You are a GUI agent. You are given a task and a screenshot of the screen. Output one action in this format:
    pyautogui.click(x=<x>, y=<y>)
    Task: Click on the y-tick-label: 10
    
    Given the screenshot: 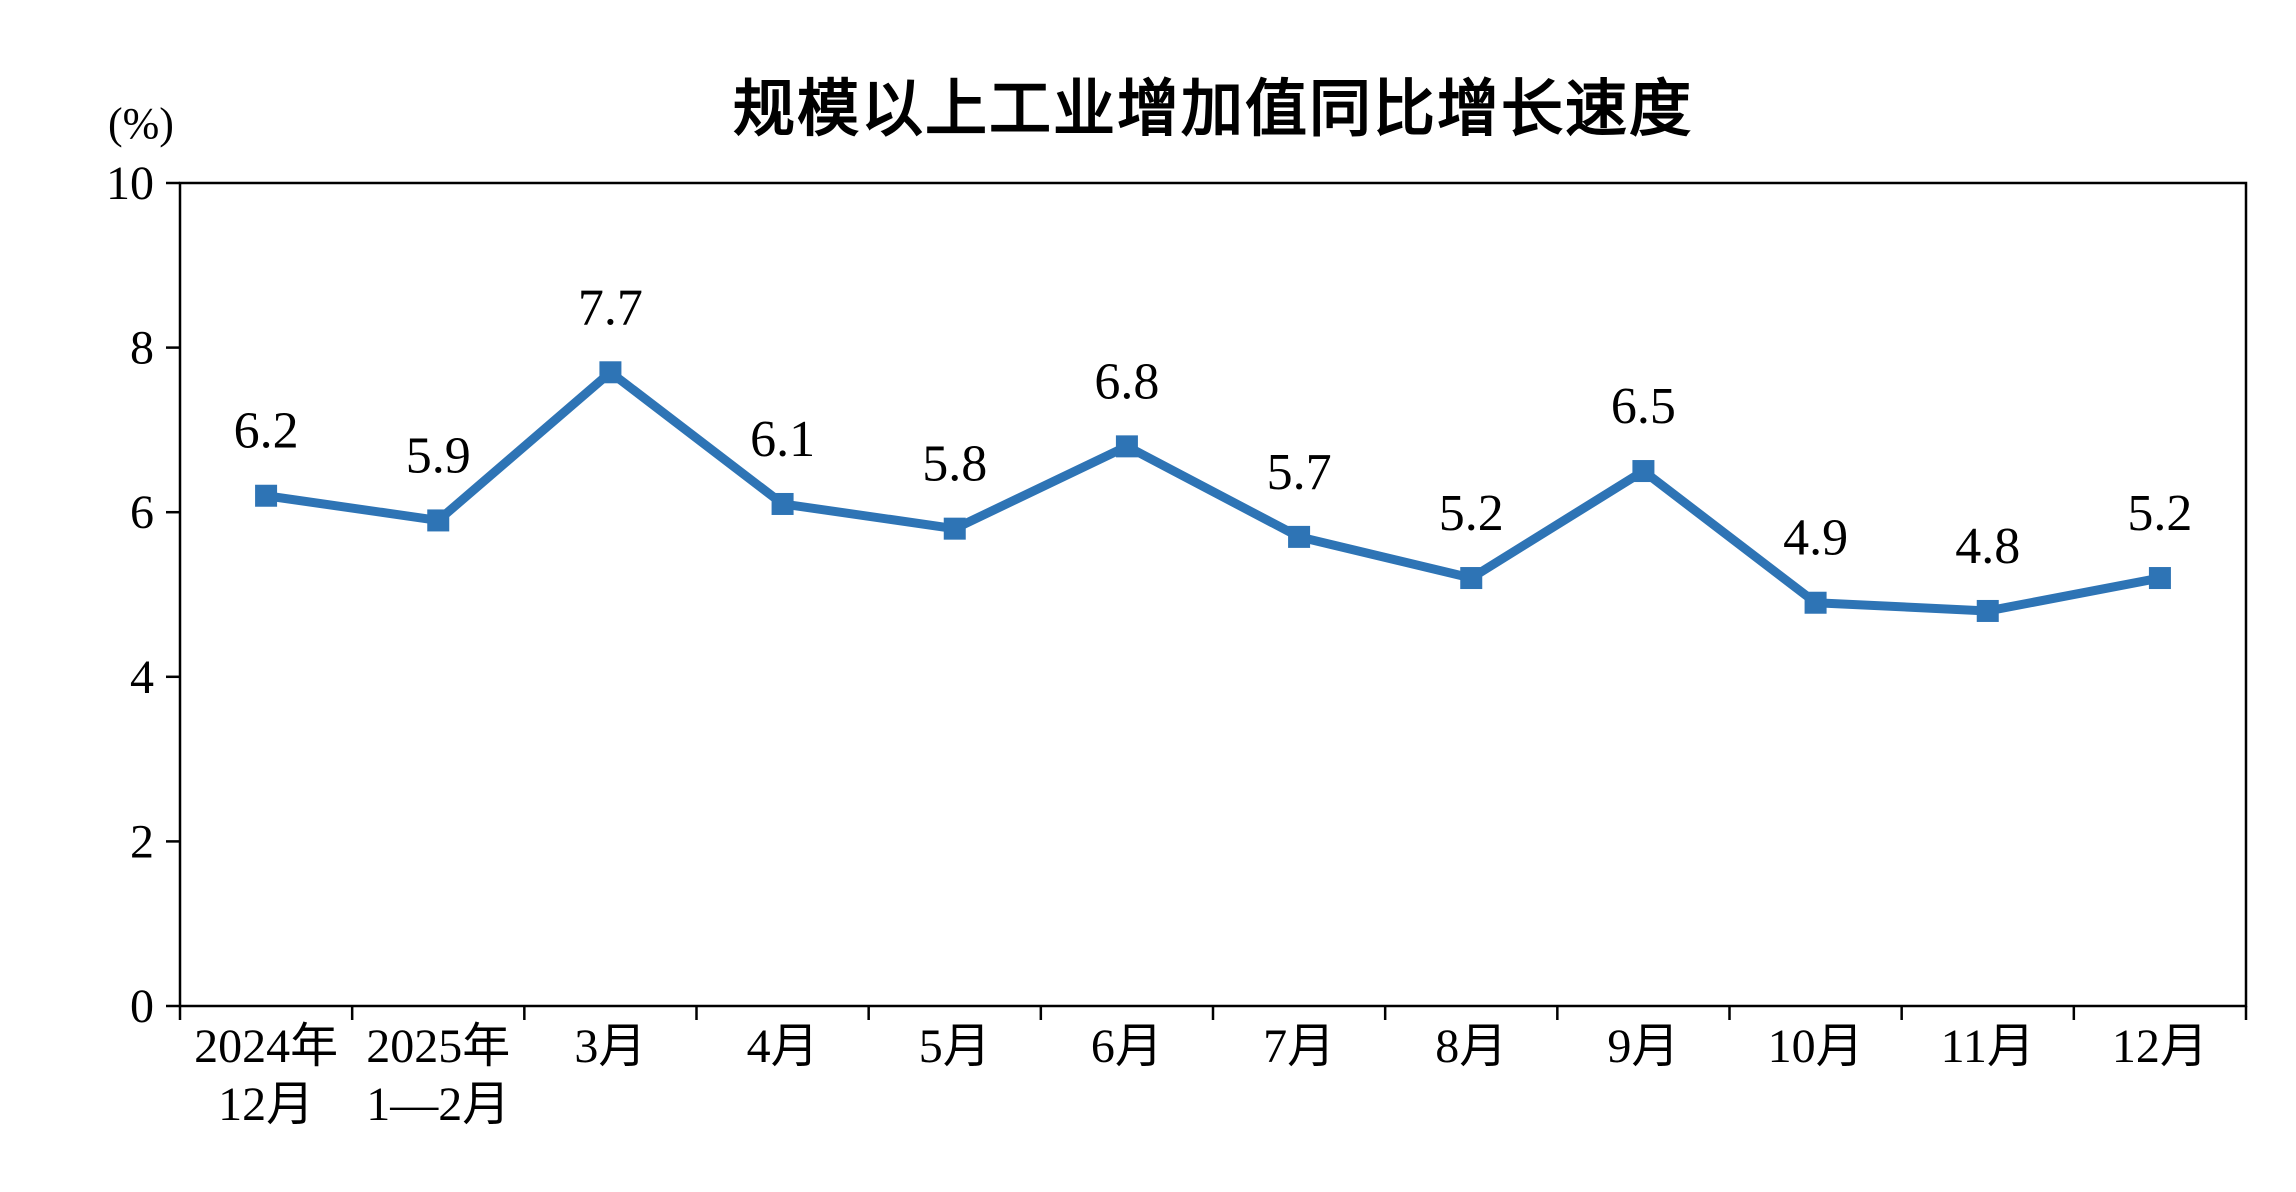 What is the action you would take?
    pyautogui.click(x=130, y=183)
    